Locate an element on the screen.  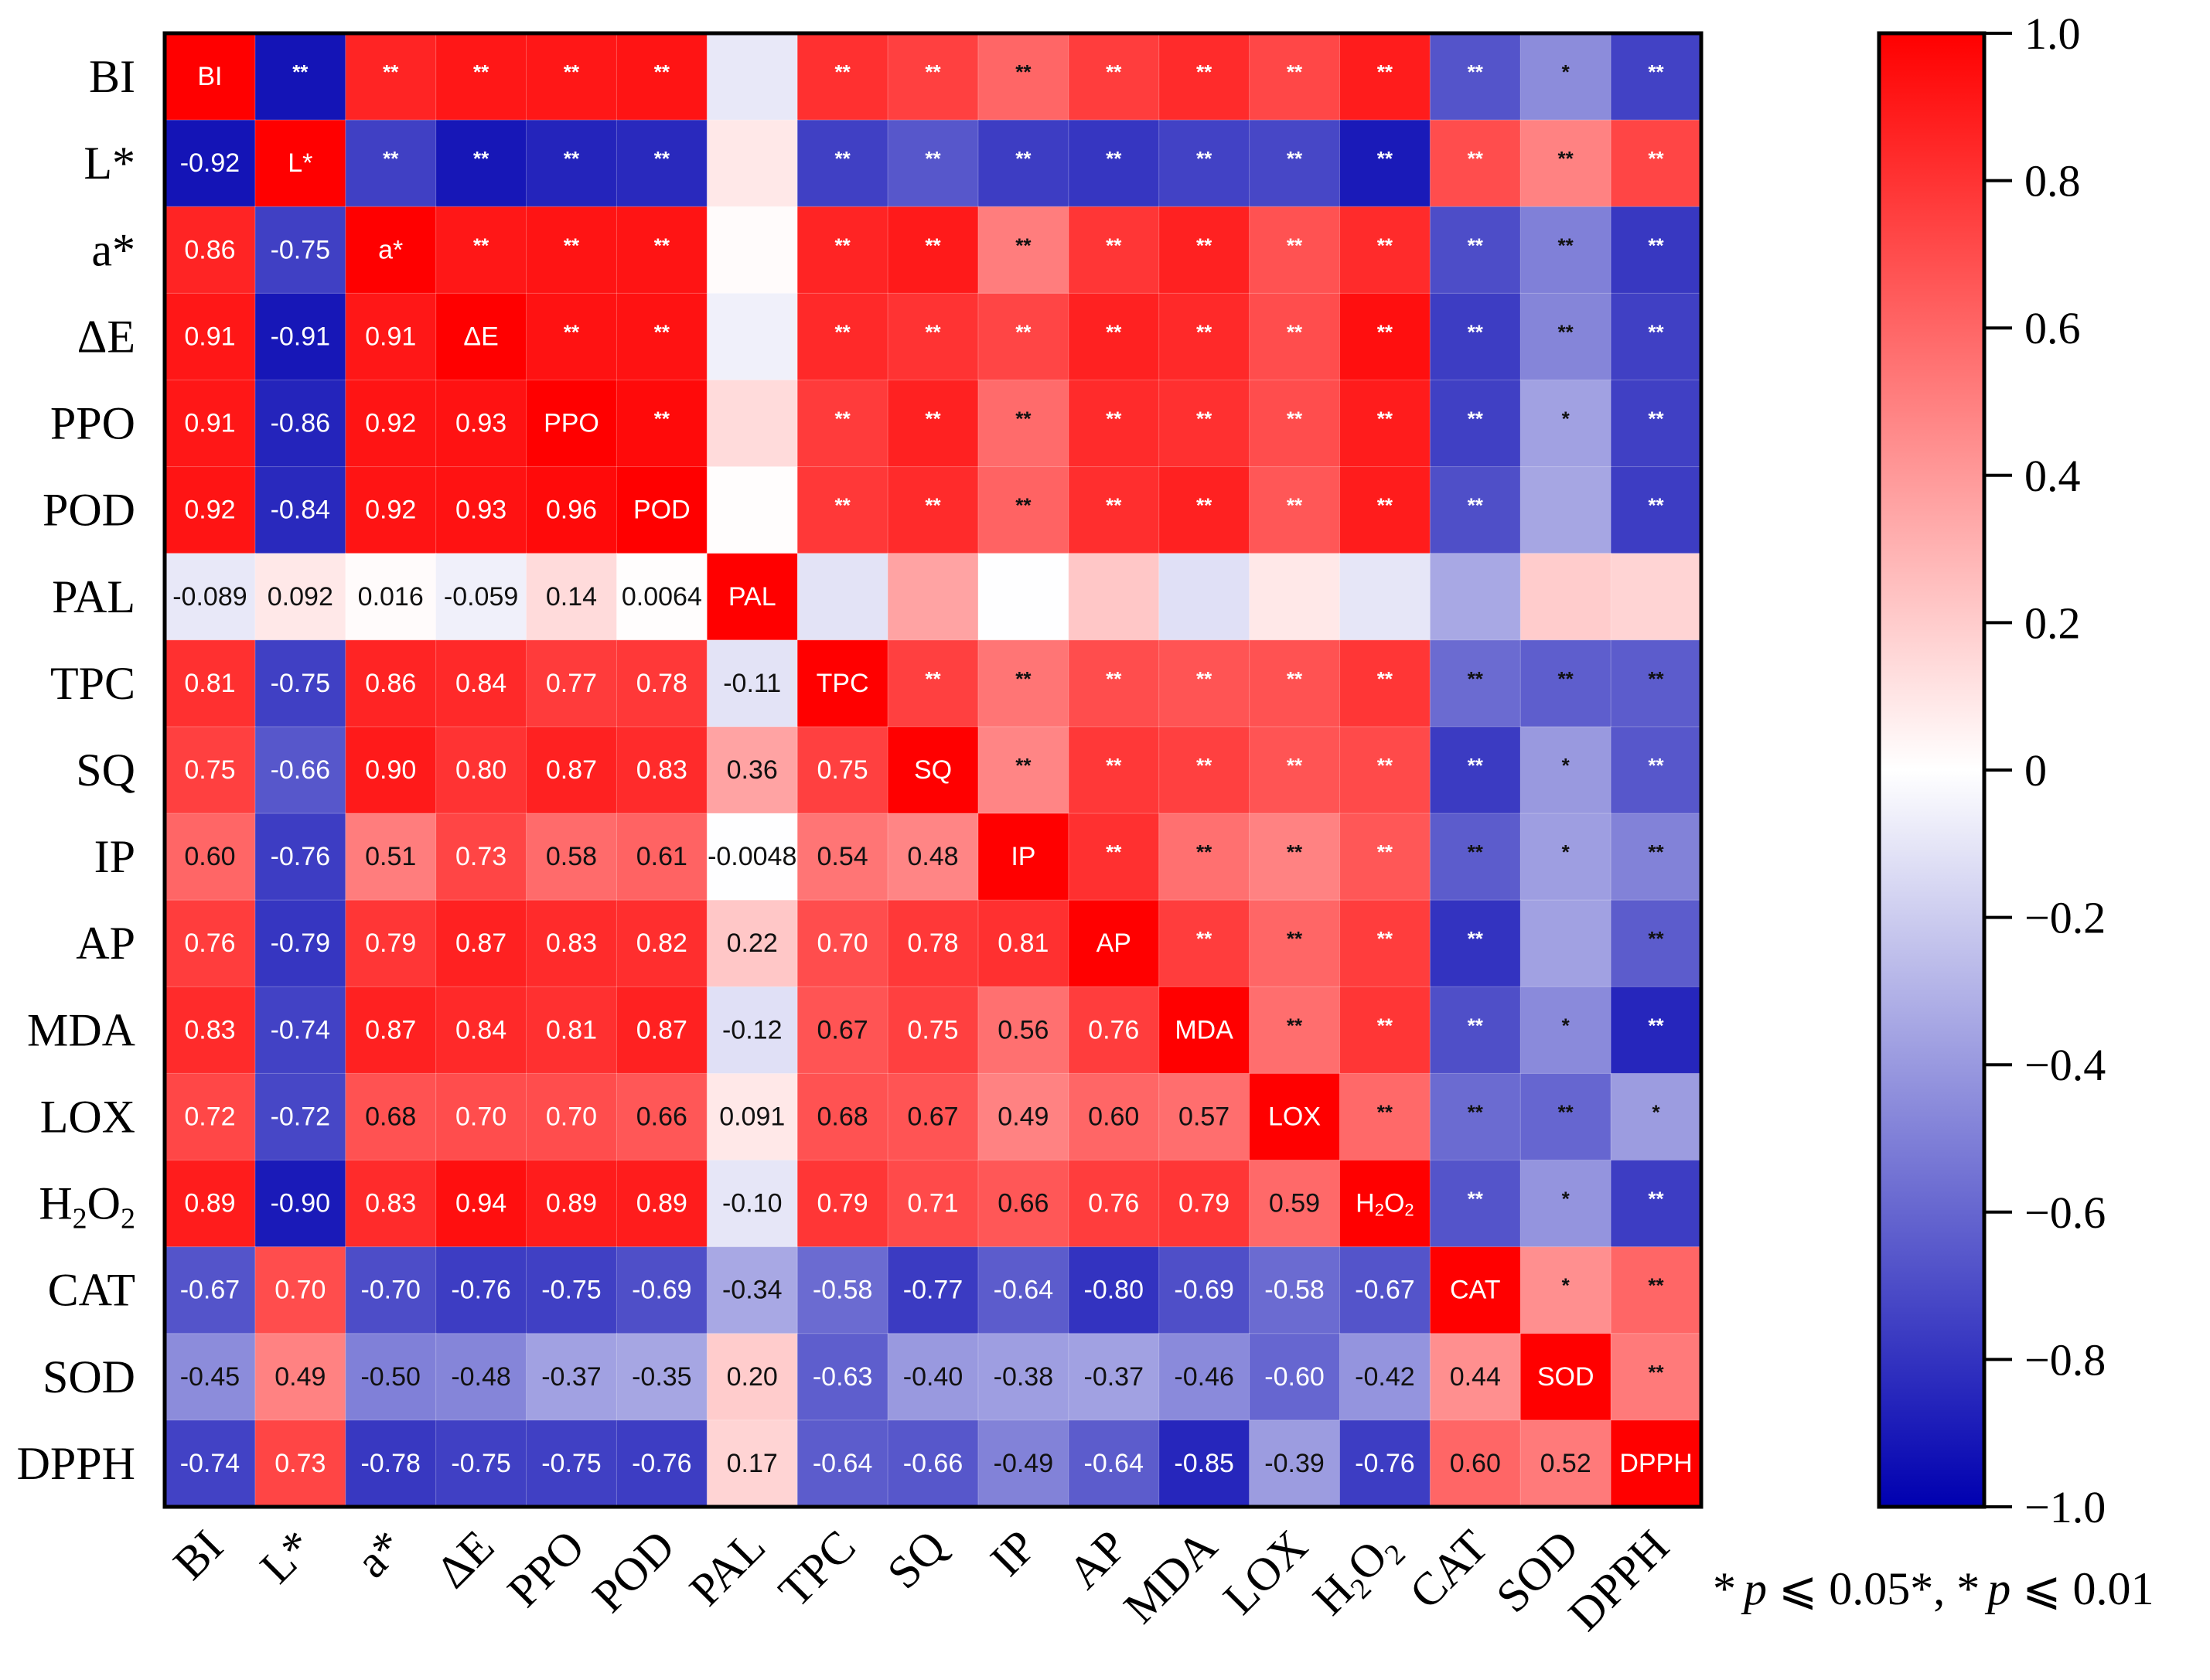
column-label: ΔE is located at coordinates (464, 1559).